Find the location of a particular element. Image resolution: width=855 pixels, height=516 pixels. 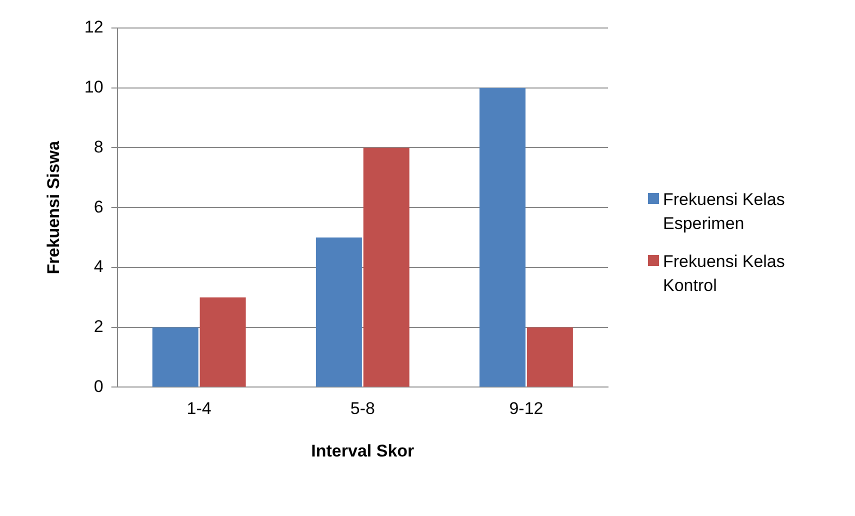

y-tick-label: 8 is located at coordinates (99, 146).